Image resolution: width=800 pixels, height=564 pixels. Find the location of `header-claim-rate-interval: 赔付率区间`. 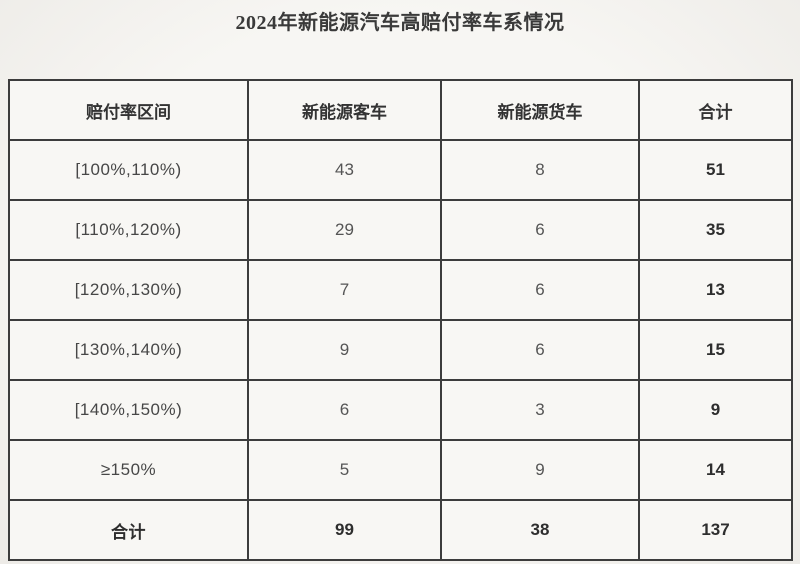

header-claim-rate-interval: 赔付率区间 is located at coordinates (128, 110).